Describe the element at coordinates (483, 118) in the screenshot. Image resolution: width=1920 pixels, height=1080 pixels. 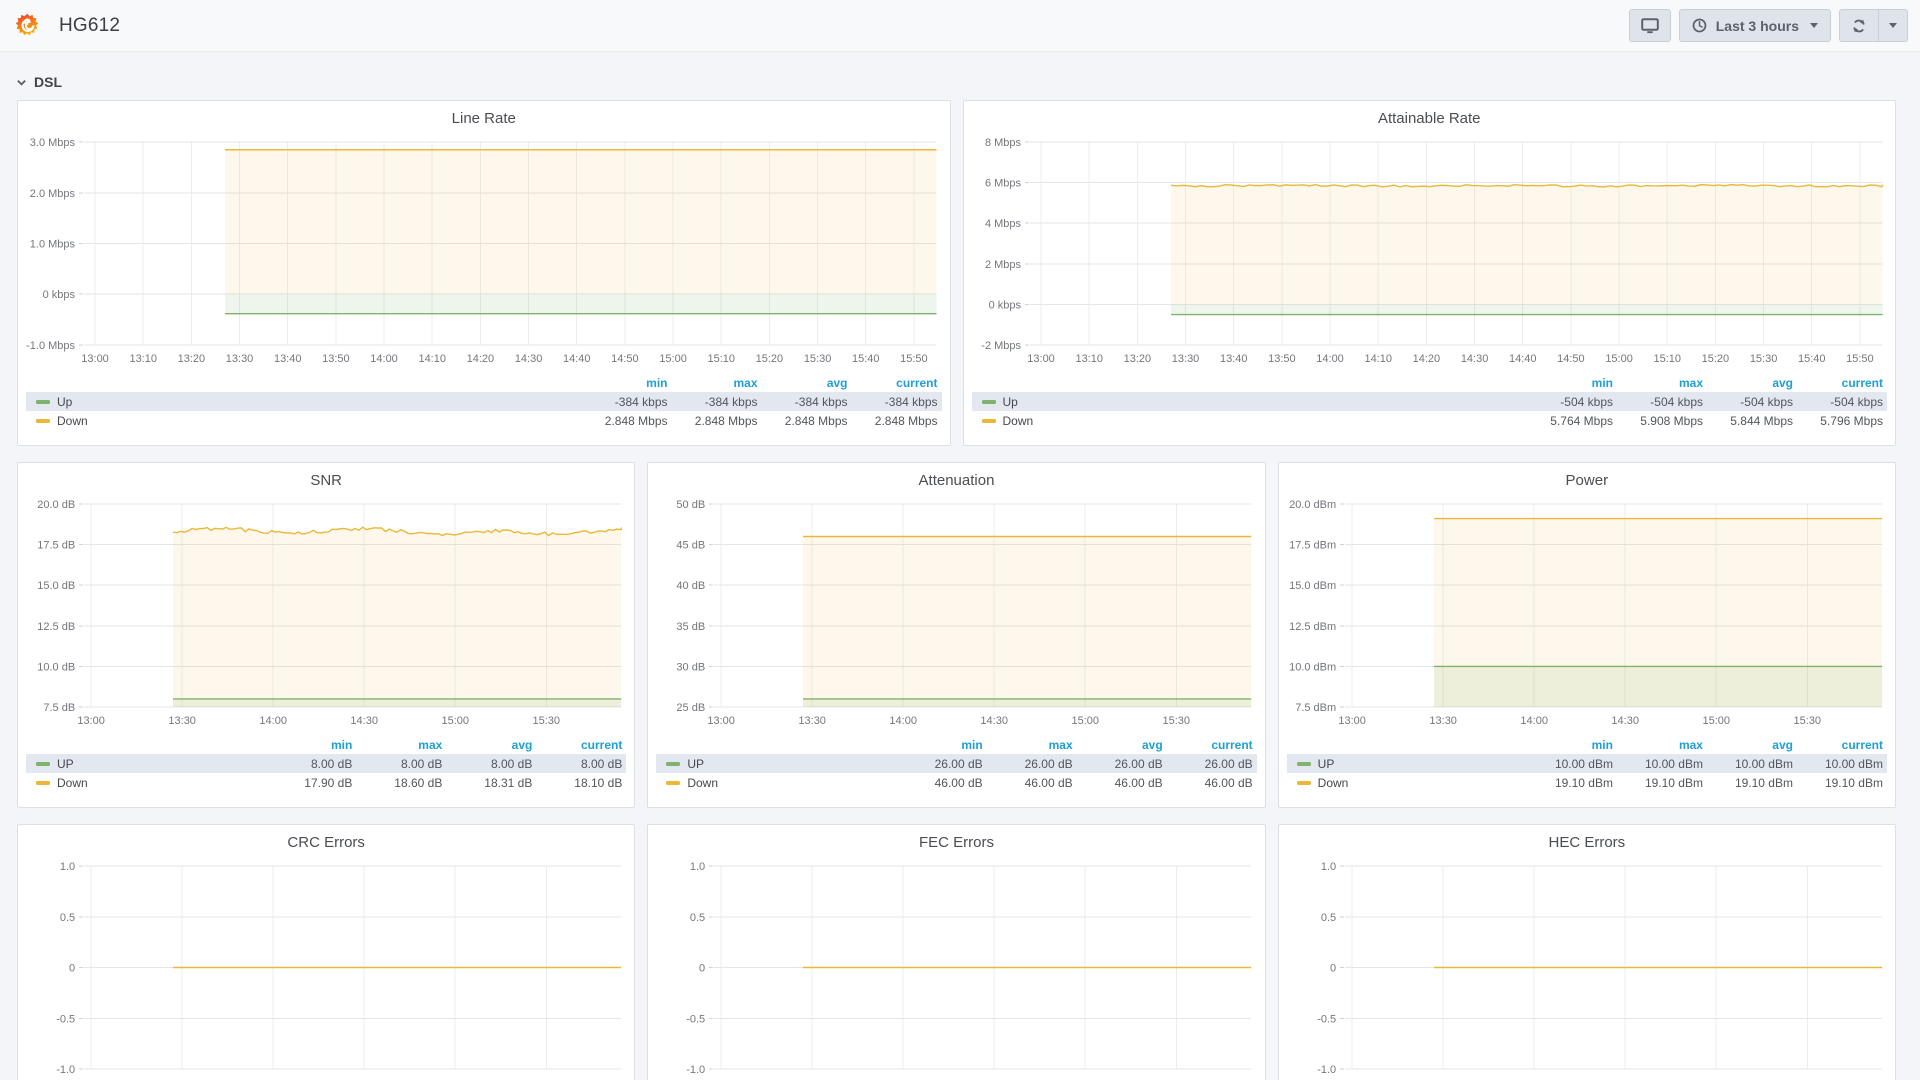
I see `panel-title: Line Rate` at that location.